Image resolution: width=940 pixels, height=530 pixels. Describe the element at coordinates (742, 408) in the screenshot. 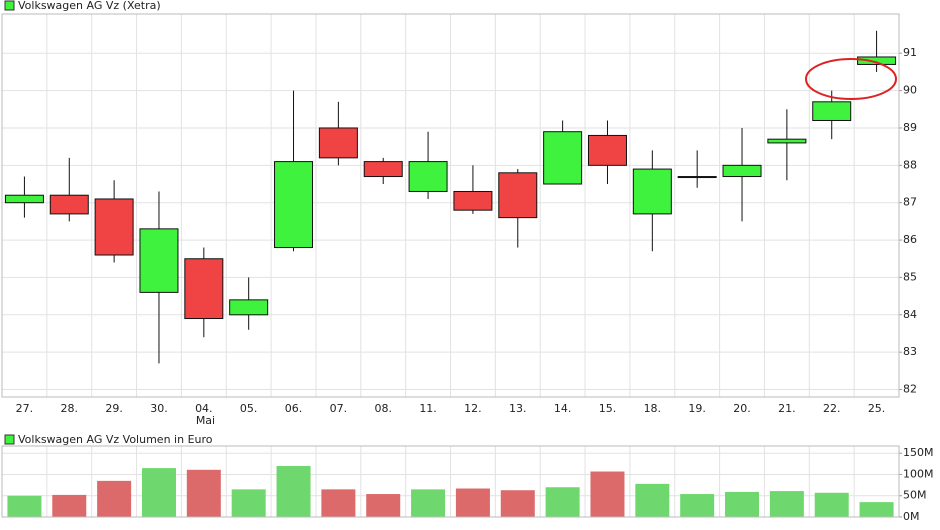

I see `x-tick-label: 20.` at that location.